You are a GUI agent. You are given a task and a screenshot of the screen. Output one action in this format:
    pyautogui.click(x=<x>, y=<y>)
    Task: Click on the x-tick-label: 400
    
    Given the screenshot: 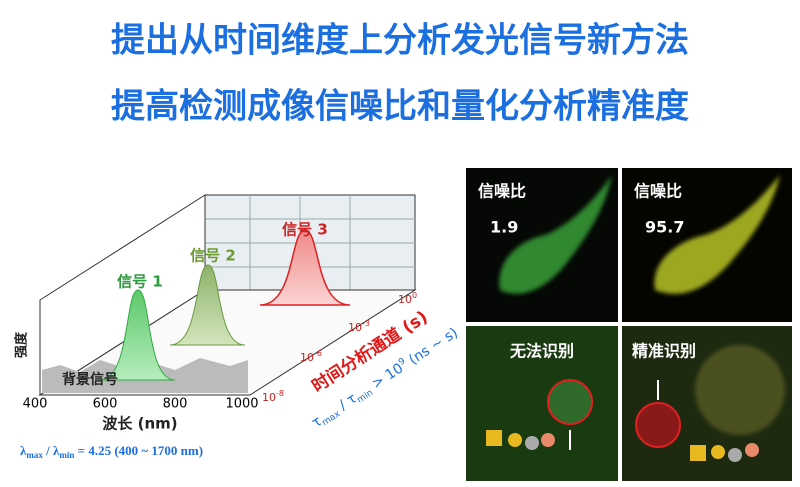 What is the action you would take?
    pyautogui.click(x=35, y=404)
    